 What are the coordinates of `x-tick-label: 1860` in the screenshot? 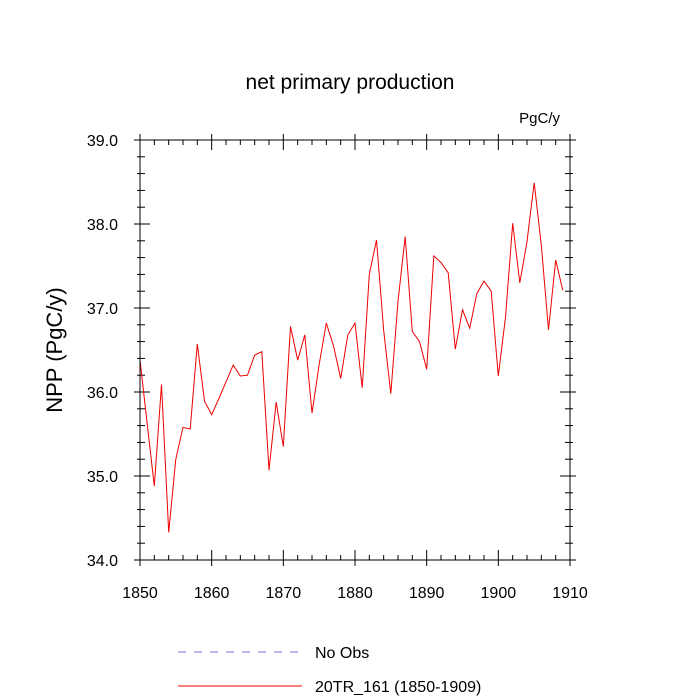 It's located at (212, 593).